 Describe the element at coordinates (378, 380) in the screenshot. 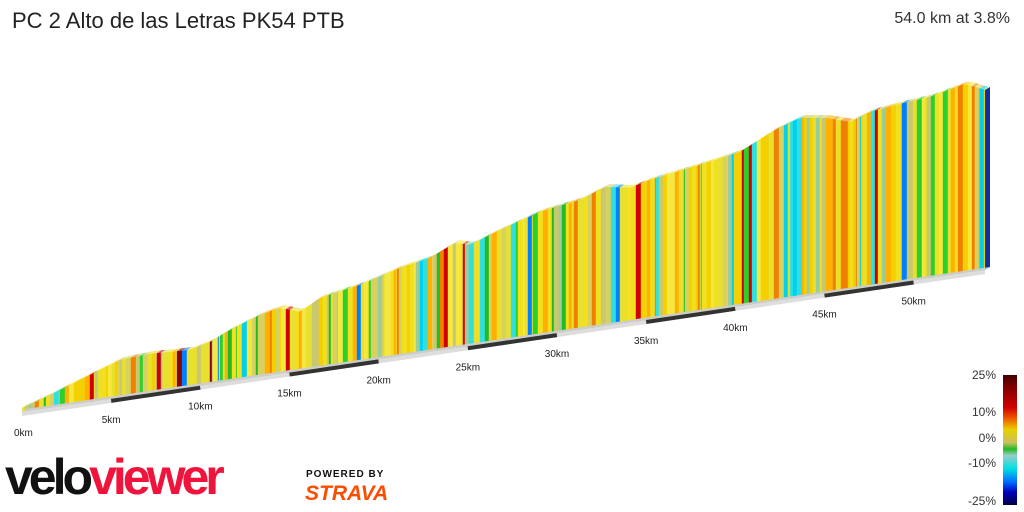

I see `x-tick-label: 20km` at that location.